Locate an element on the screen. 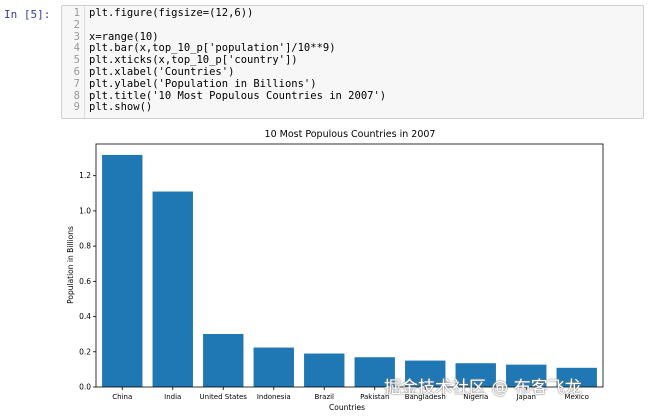 The height and width of the screenshot is (417, 648). x-tick-label: Bangladesh is located at coordinates (425, 397).